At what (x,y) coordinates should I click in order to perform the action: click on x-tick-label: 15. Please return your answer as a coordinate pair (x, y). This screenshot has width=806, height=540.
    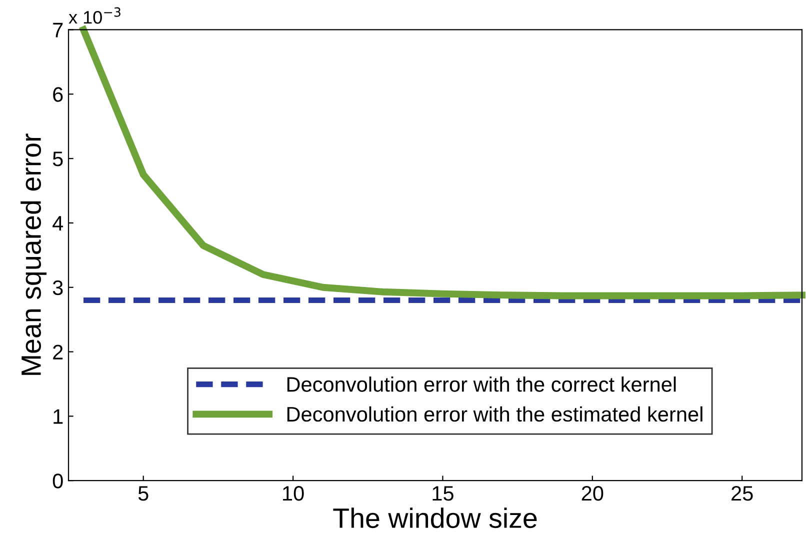
    Looking at the image, I should click on (443, 493).